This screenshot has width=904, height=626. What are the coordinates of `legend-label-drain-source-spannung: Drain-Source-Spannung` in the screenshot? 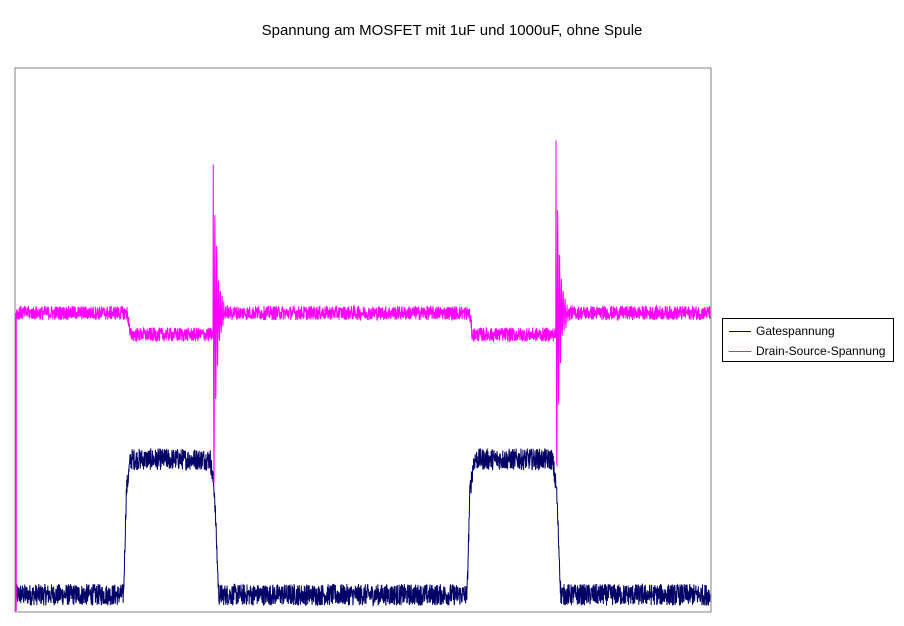 It's located at (821, 351).